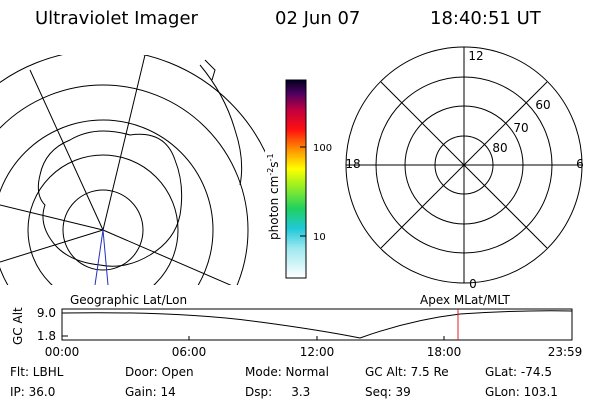 The image size is (600, 404). Describe the element at coordinates (287, 372) in the screenshot. I see `status-field: Mode: Normal` at that location.